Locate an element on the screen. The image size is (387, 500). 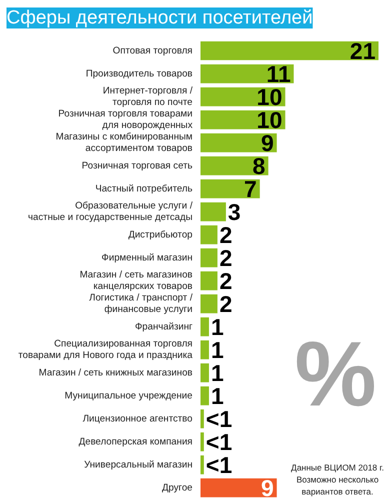
y-tick-label: Фирменный магазин is located at coordinates (147, 258).